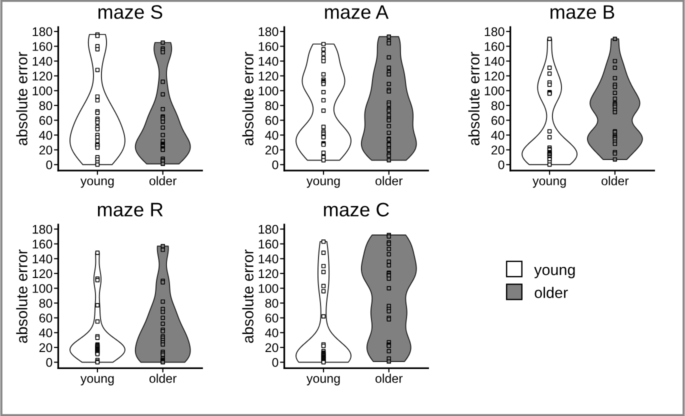 Image resolution: width=685 pixels, height=416 pixels. Describe the element at coordinates (130, 12) in the screenshot. I see `chart-title: maze S` at that location.